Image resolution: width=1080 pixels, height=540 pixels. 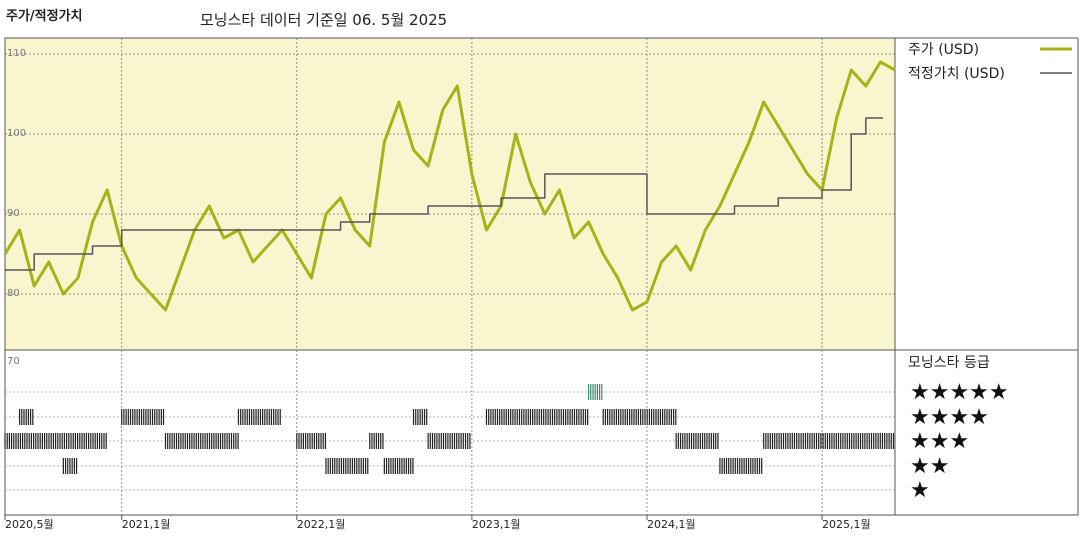 I want to click on rating-stars-label: ★★★, so click(x=939, y=441).